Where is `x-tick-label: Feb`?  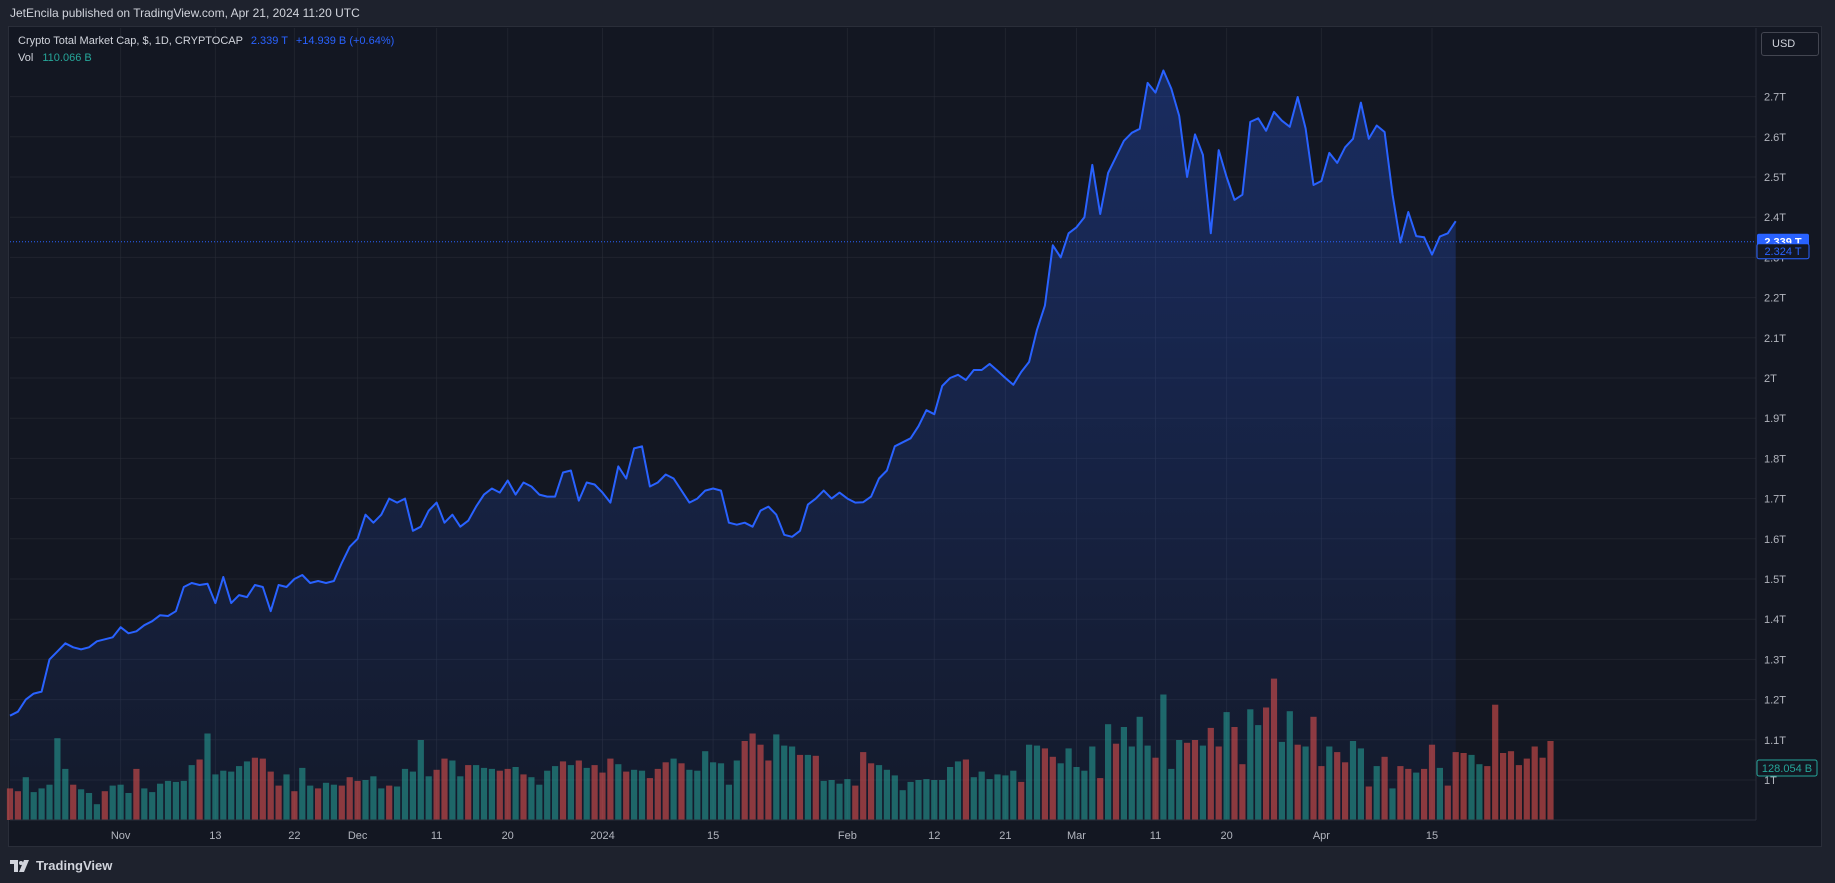
x-tick-label: Feb is located at coordinates (847, 836).